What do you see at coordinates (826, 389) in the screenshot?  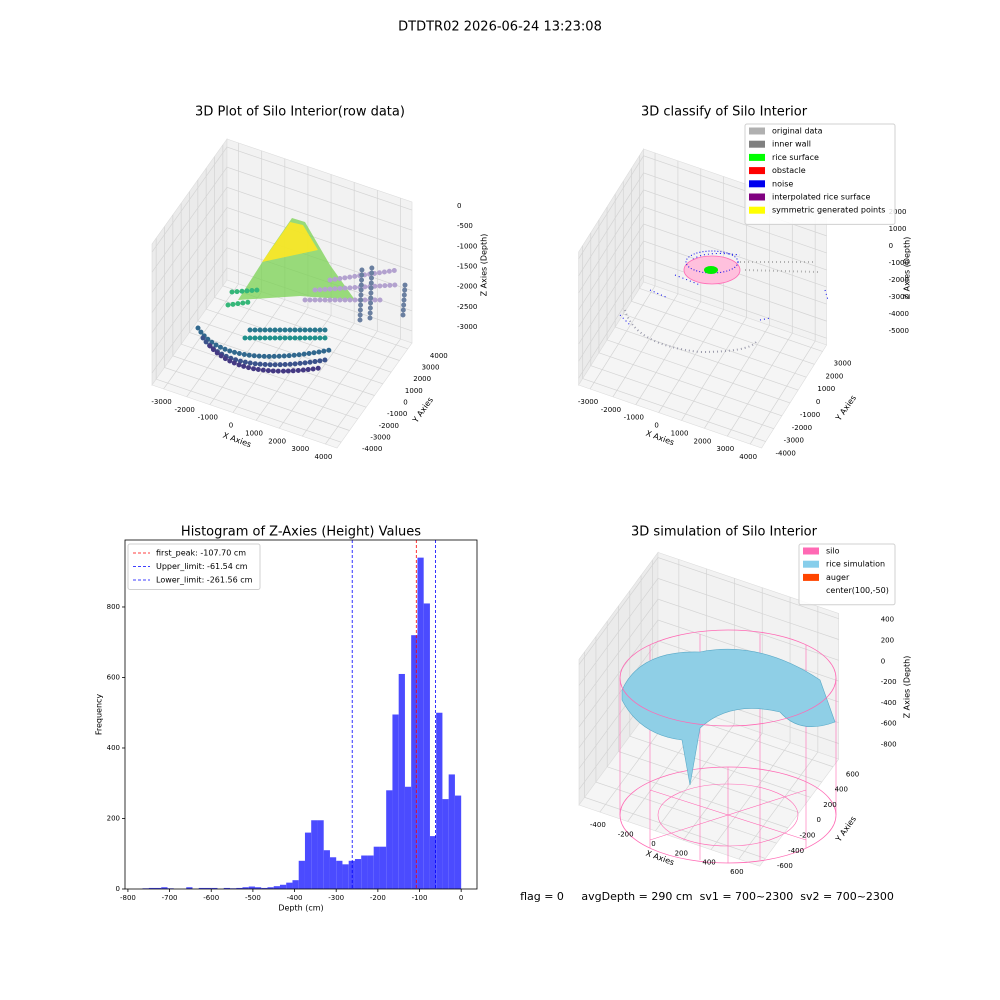 I see `y-tick-label: 1000` at bounding box center [826, 389].